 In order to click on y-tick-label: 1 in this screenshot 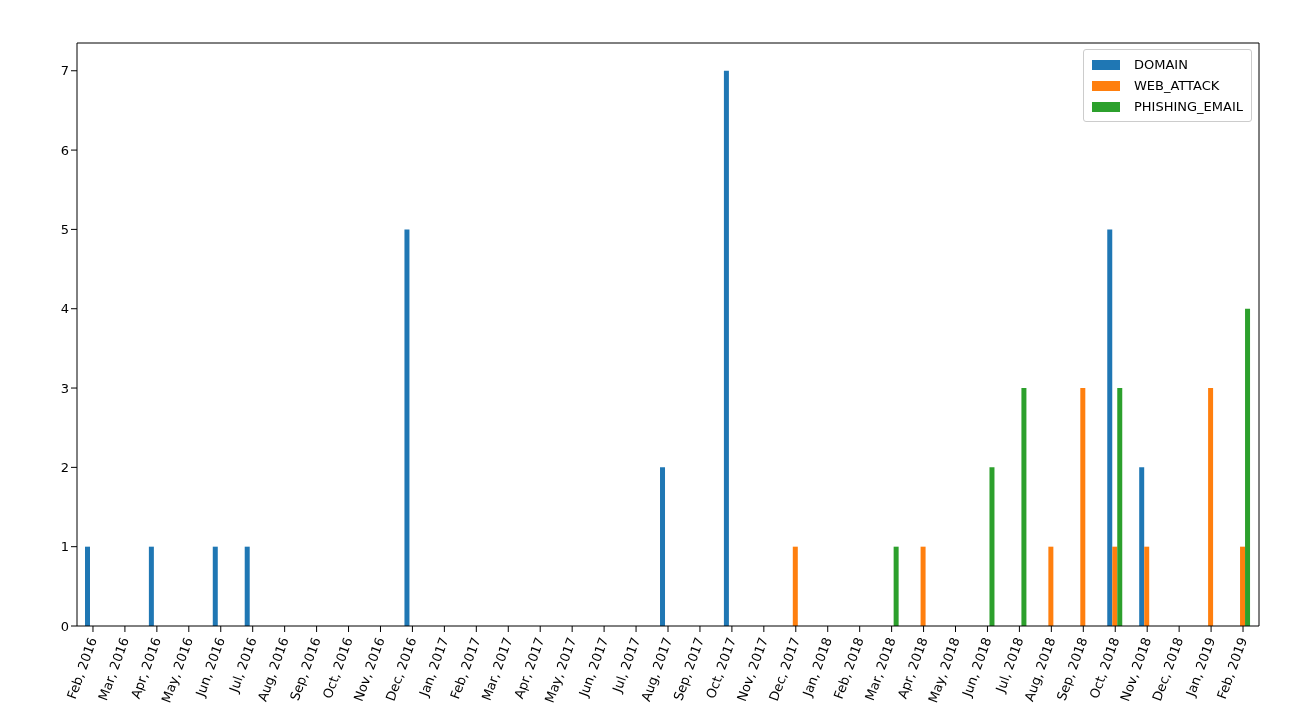, I will do `click(64, 547)`.